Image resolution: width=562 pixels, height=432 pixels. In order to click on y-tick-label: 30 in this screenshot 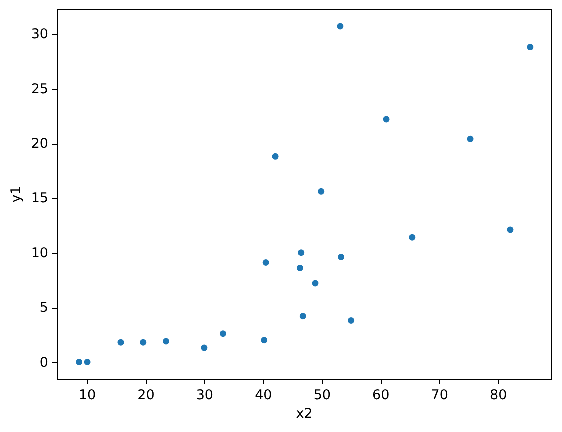, I will do `click(39, 34)`.